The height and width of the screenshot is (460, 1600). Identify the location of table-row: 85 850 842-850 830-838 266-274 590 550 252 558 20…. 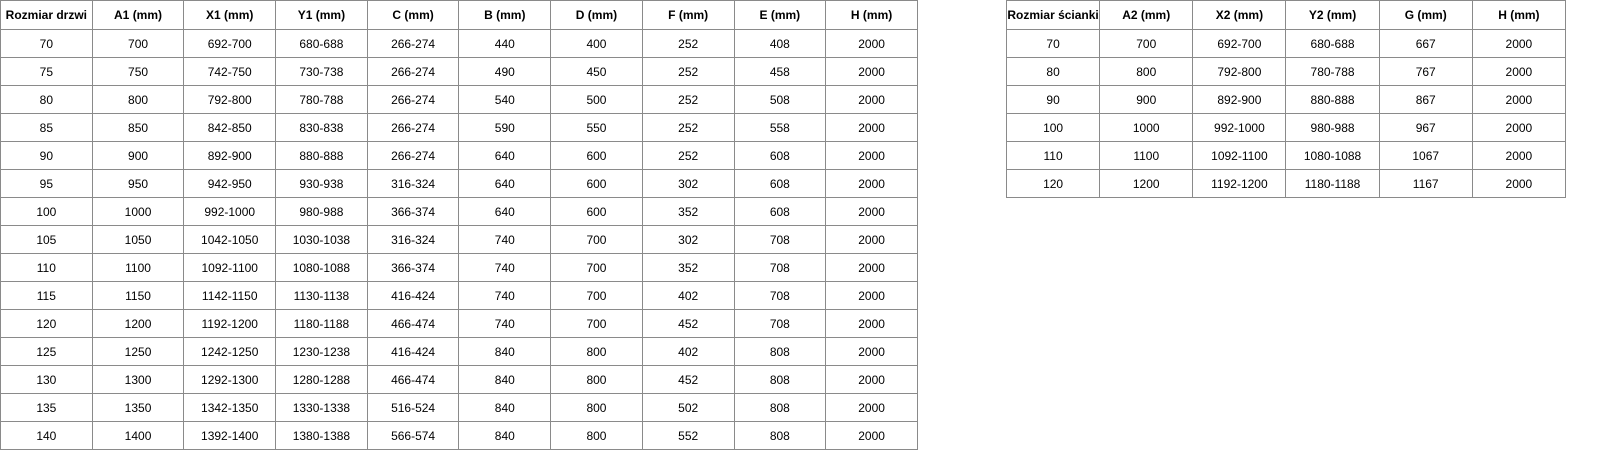
(459, 127).